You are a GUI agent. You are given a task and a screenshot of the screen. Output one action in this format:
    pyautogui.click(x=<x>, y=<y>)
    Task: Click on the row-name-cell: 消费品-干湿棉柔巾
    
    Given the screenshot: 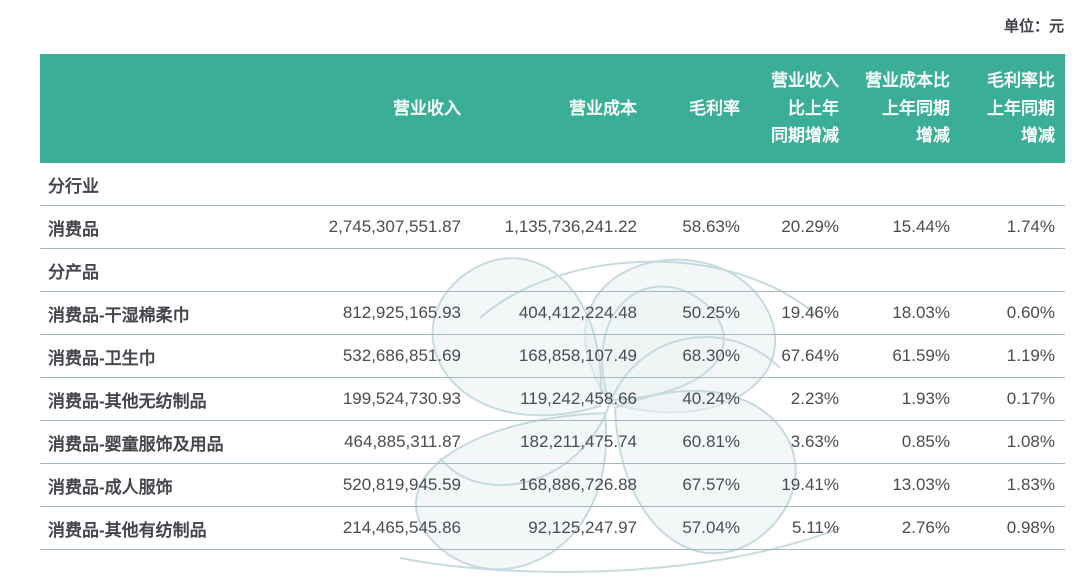 What is the action you would take?
    pyautogui.click(x=150, y=313)
    